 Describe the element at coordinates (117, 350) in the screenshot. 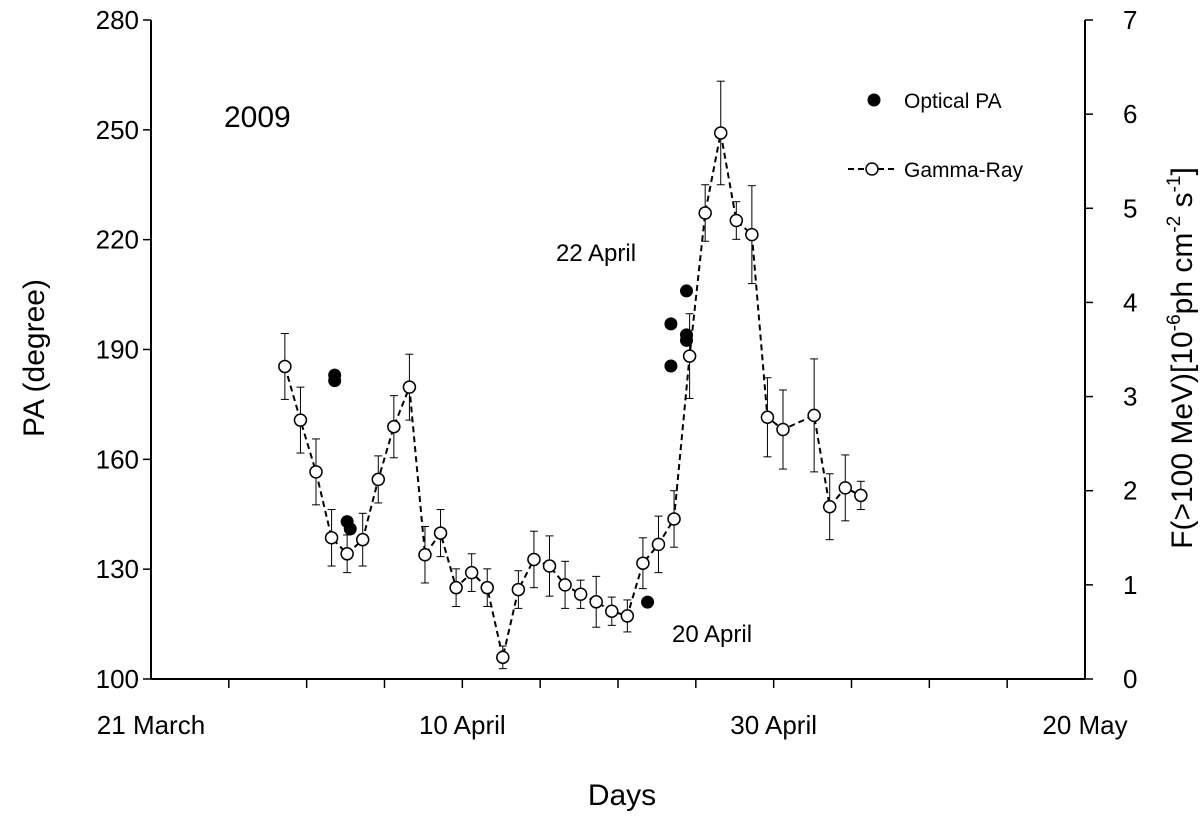

I see `y-left-tick-label: 190` at that location.